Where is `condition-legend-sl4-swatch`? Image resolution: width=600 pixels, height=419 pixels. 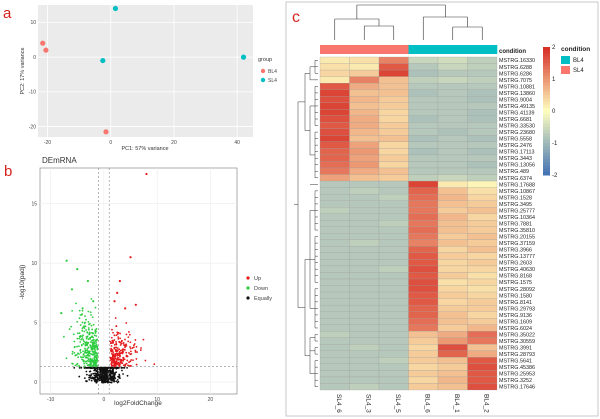
condition-legend-sl4-swatch is located at coordinates (565, 70).